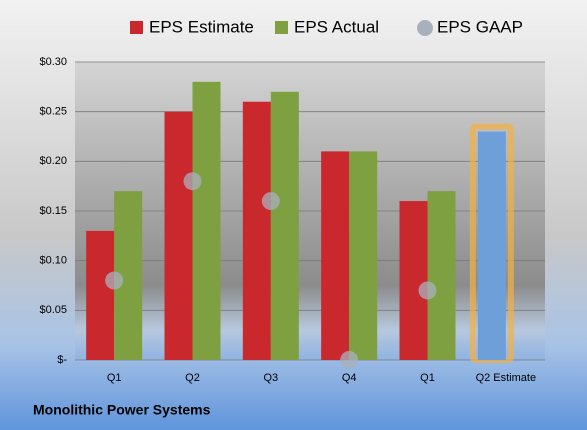 This screenshot has width=587, height=430. Describe the element at coordinates (506, 378) in the screenshot. I see `x-tick-label: Q2 Estimate` at that location.